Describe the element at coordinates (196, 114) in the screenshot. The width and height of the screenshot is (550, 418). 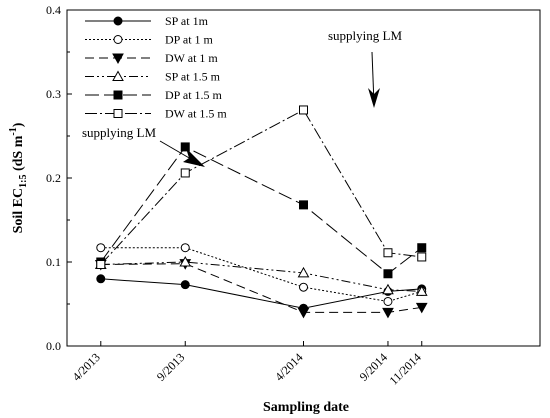
I see `legend-label: DW at 1.5 m` at that location.